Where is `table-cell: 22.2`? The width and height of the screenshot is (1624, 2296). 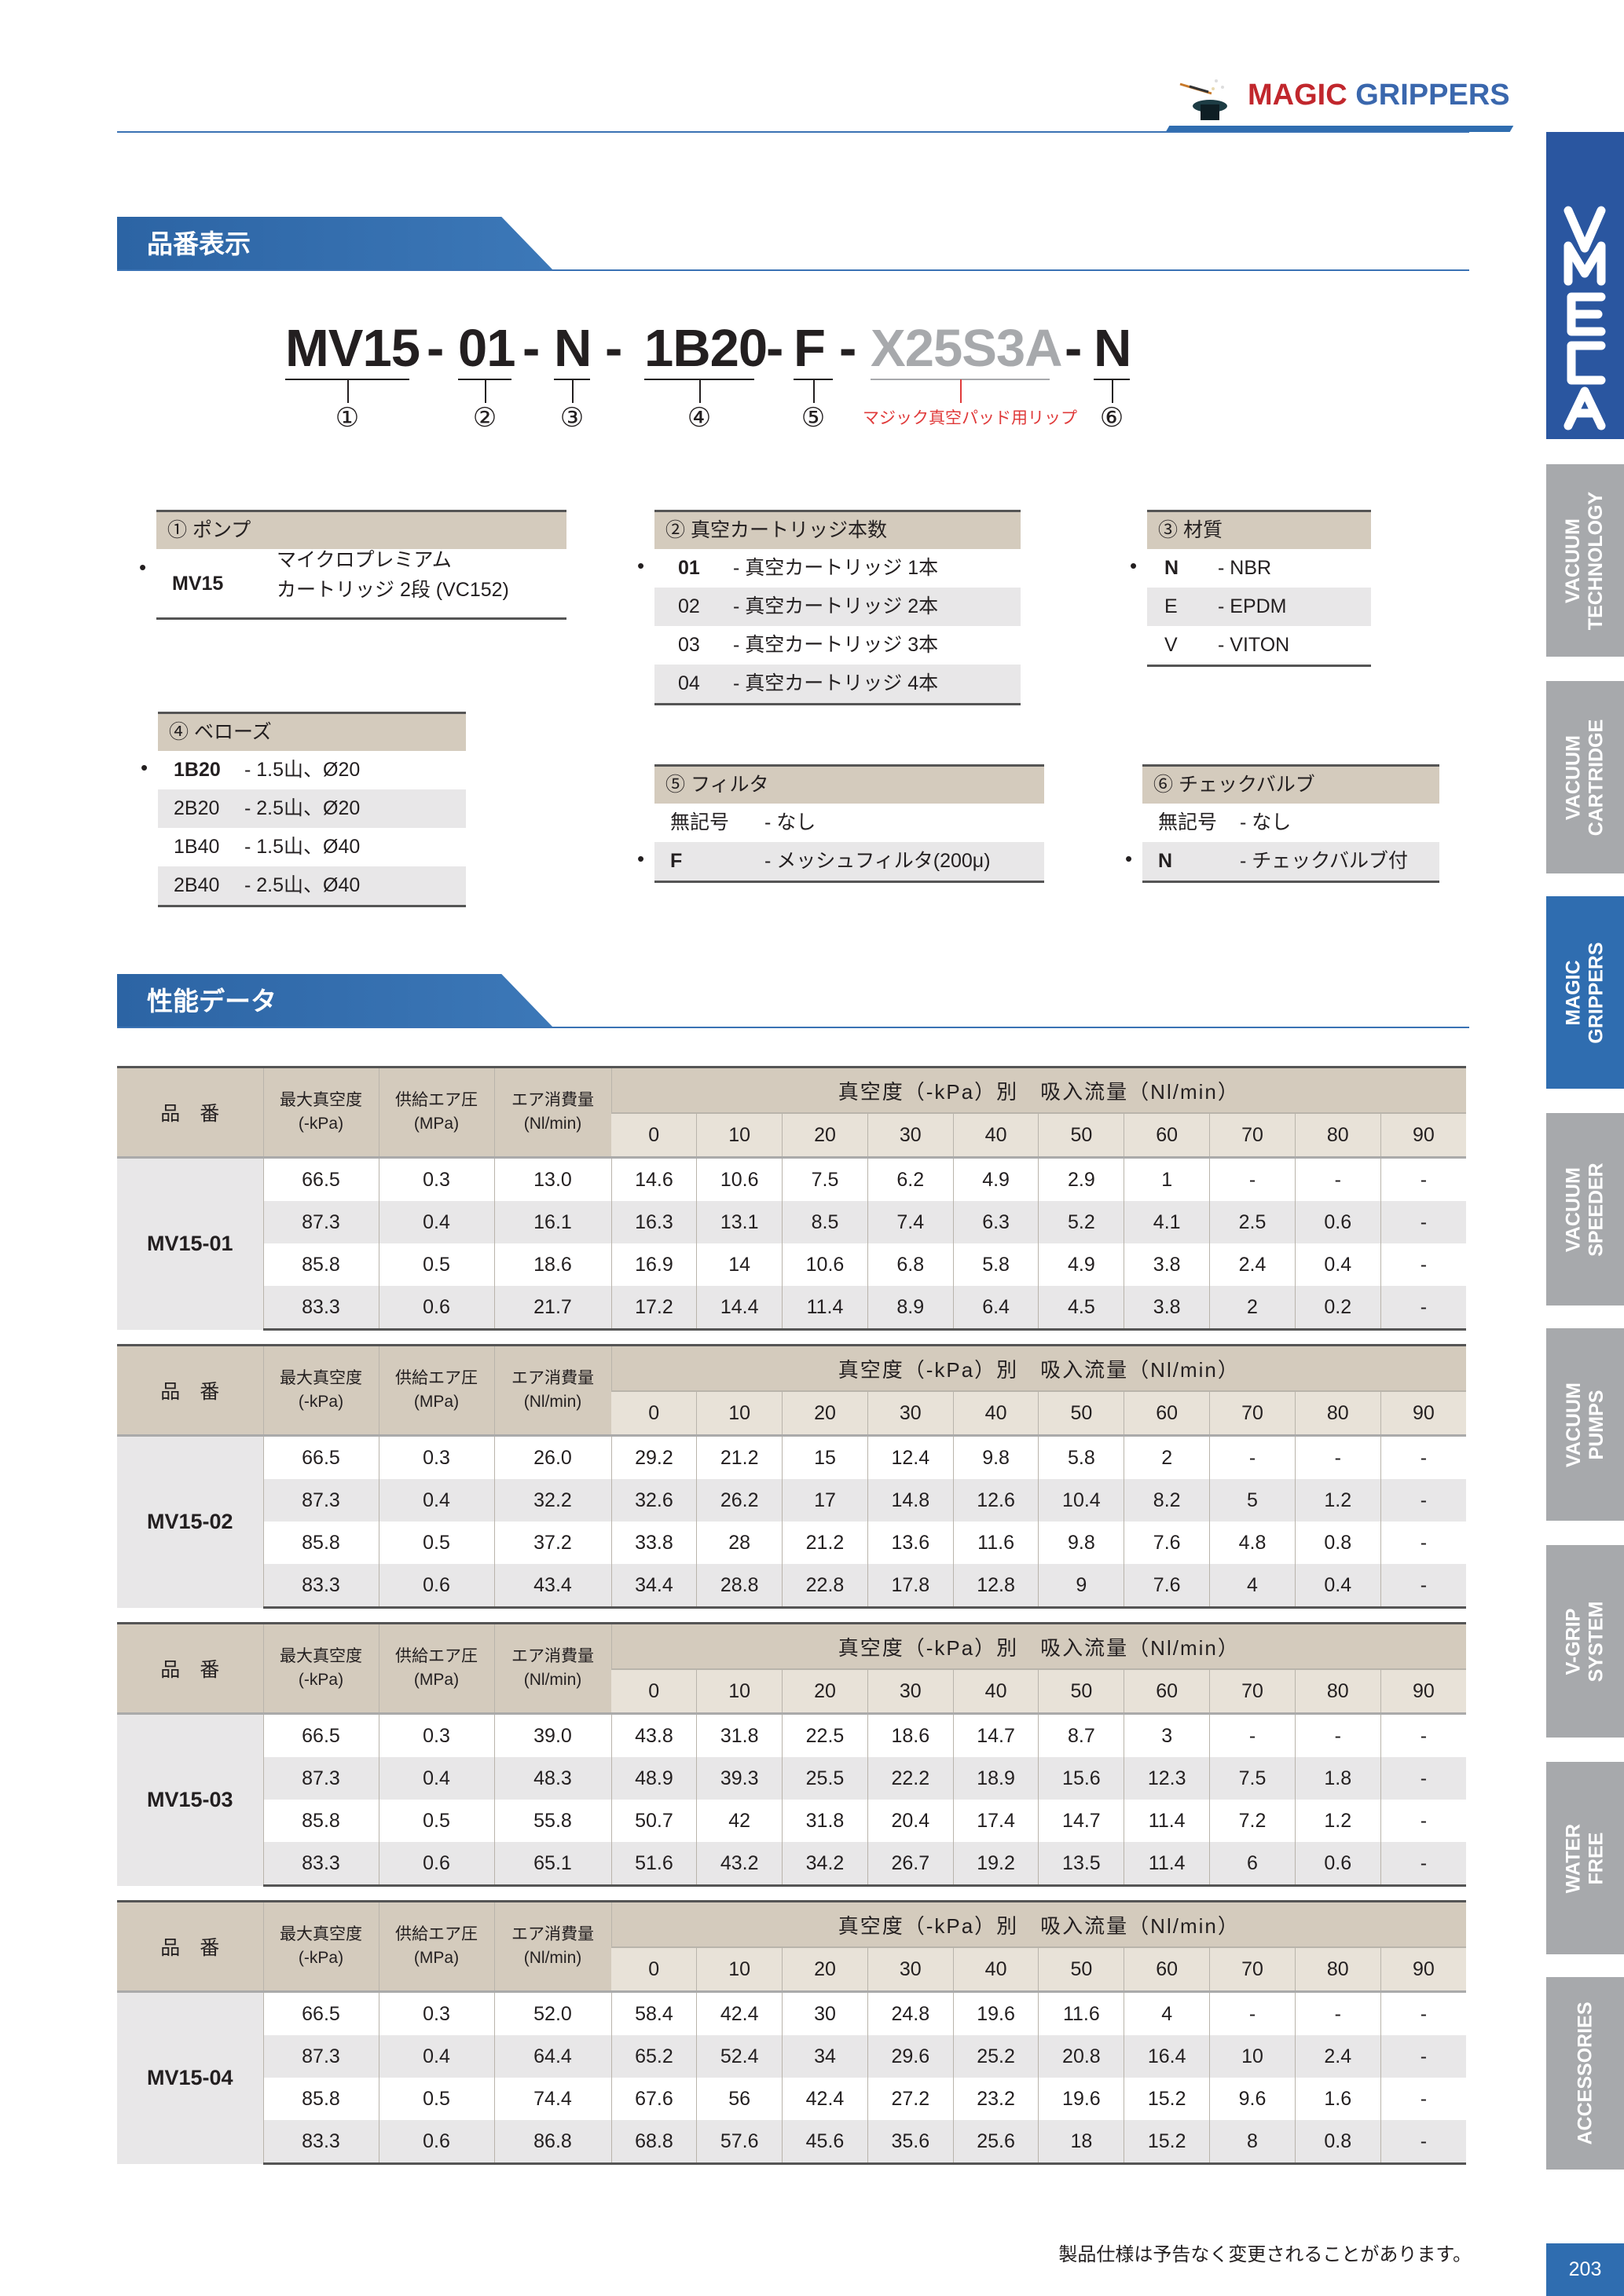
table-cell: 22.2 is located at coordinates (911, 1779).